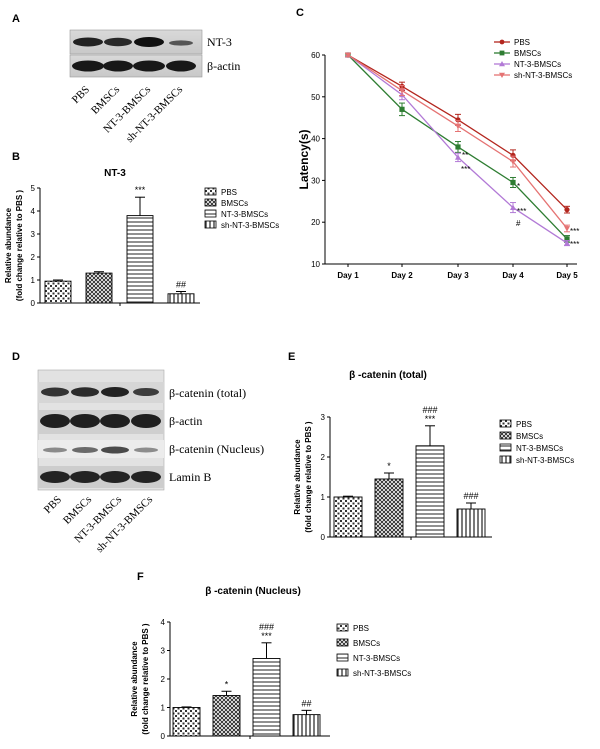 Image resolution: width=600 pixels, height=749 pixels. Describe the element at coordinates (315, 97) in the screenshot. I see `y-tick-label: 50` at that location.